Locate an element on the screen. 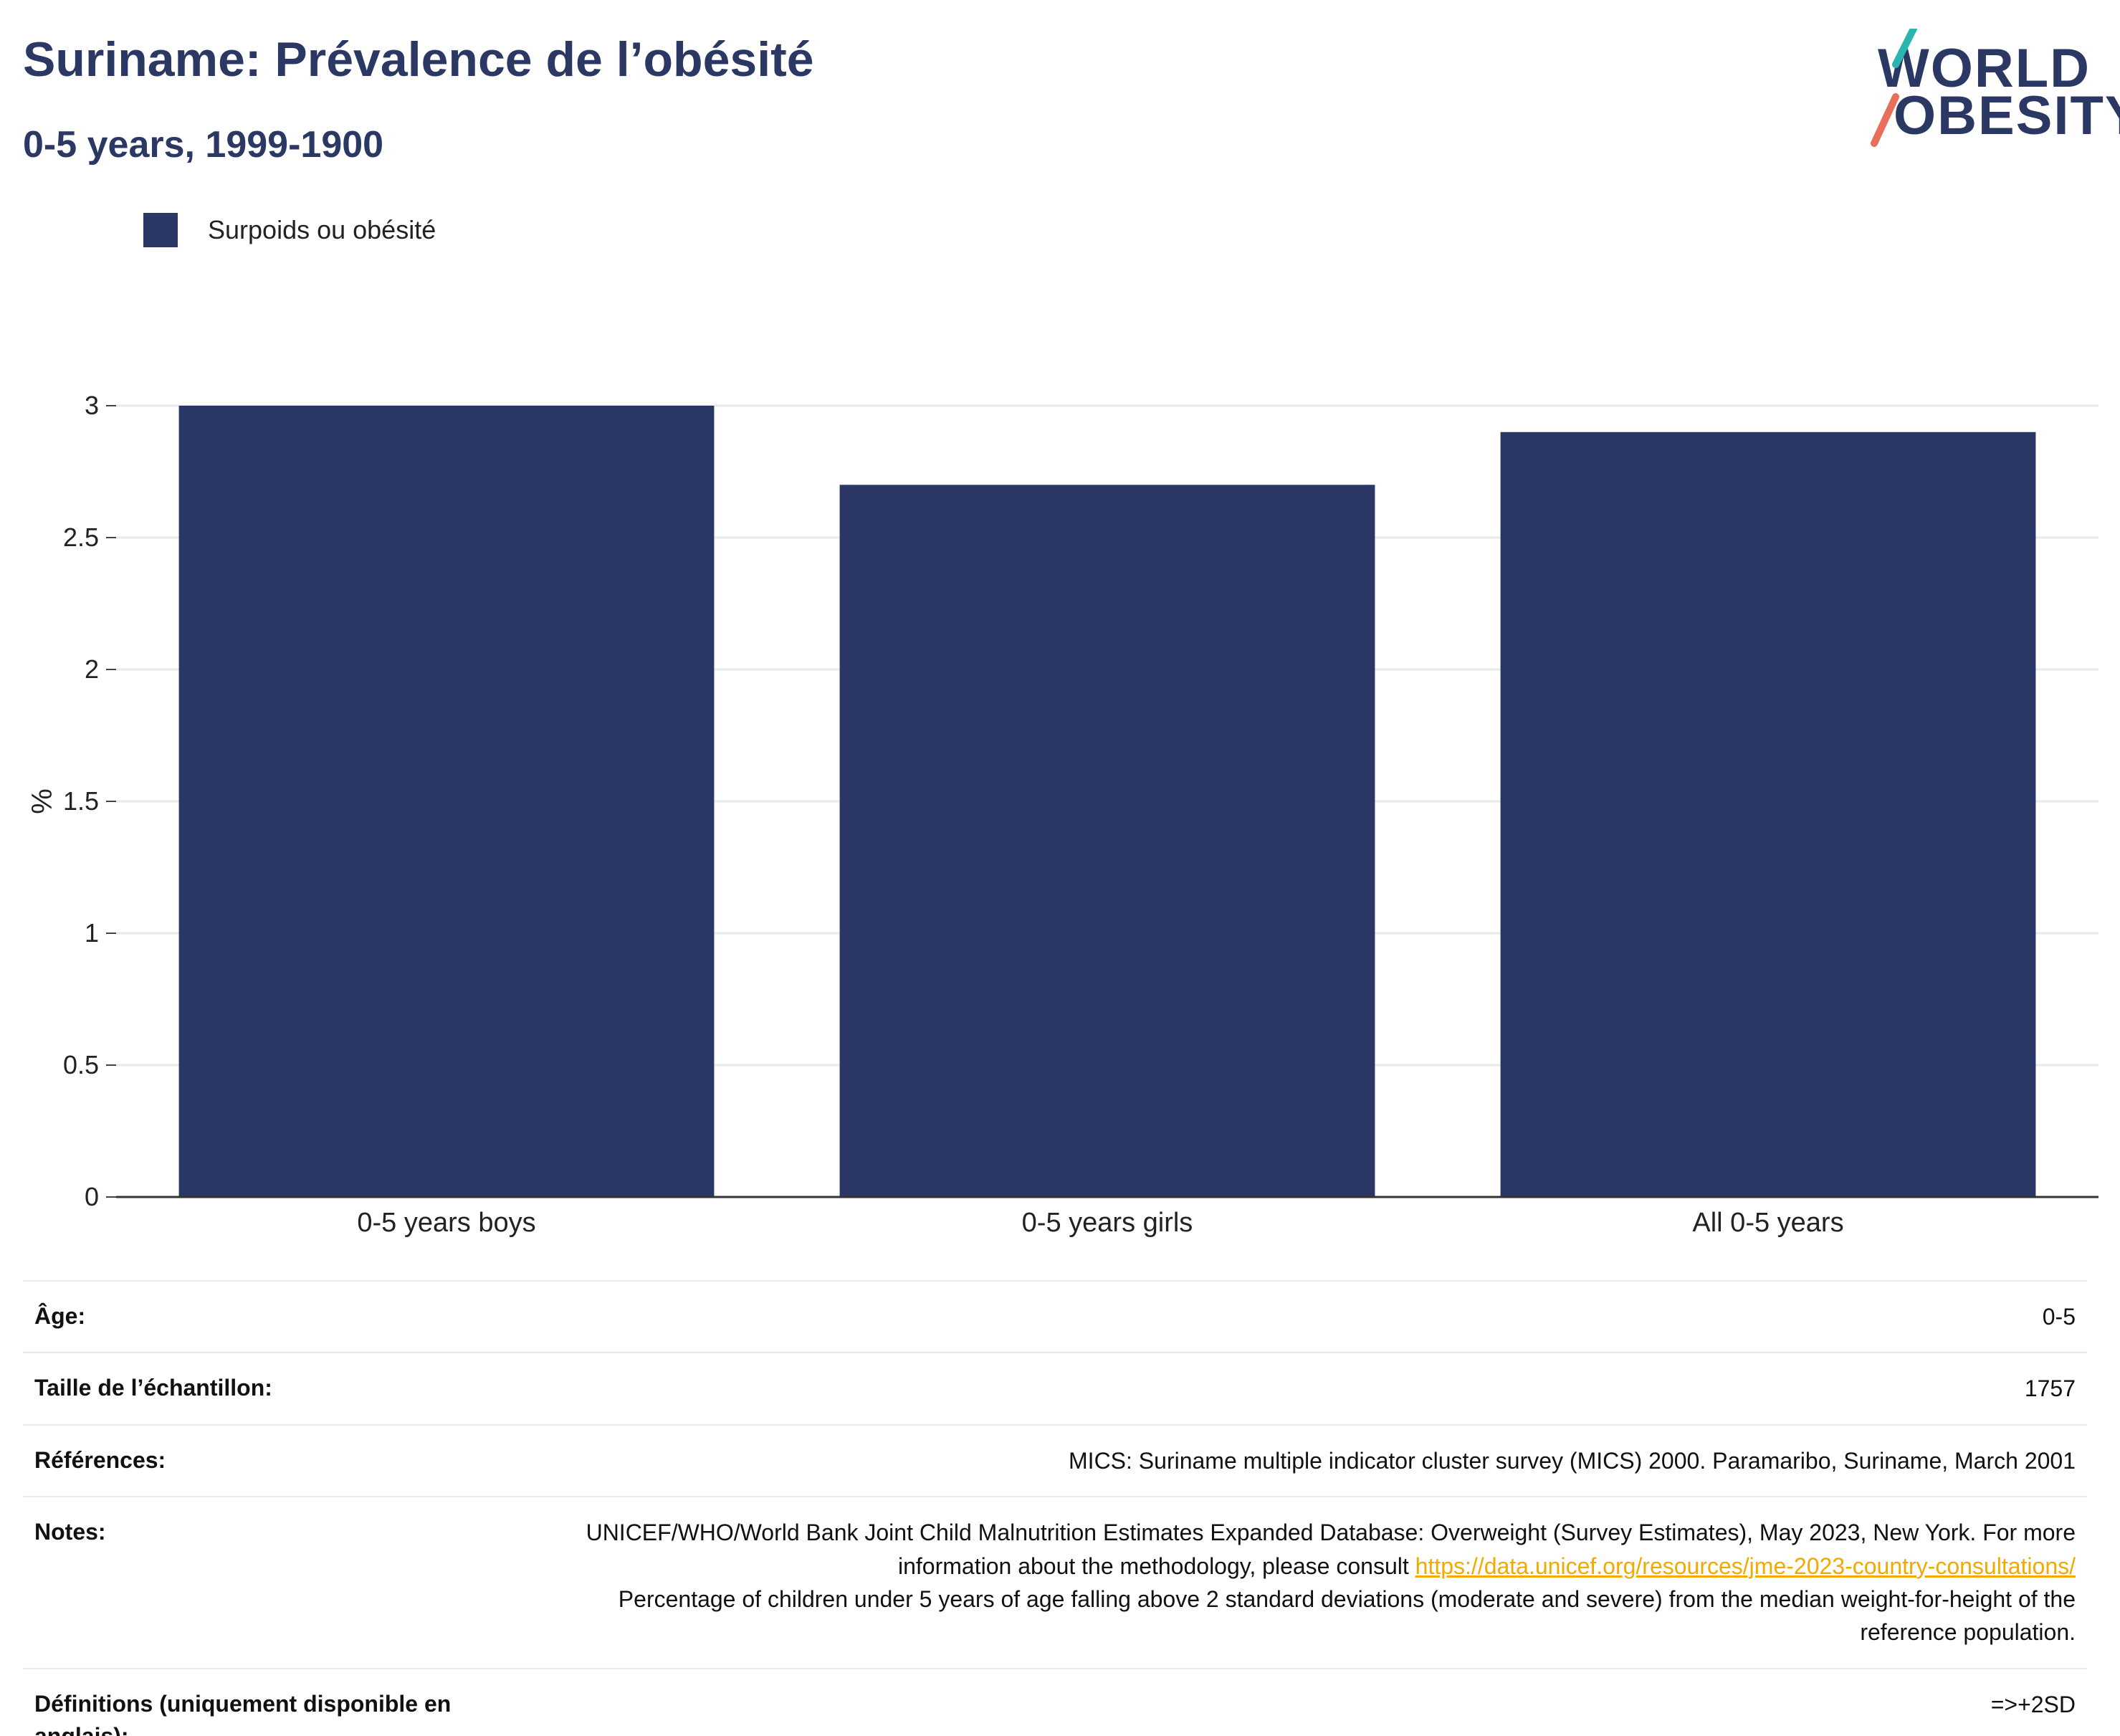 This screenshot has height=1736, width=2120. y-tick-label: 0 is located at coordinates (92, 1196).